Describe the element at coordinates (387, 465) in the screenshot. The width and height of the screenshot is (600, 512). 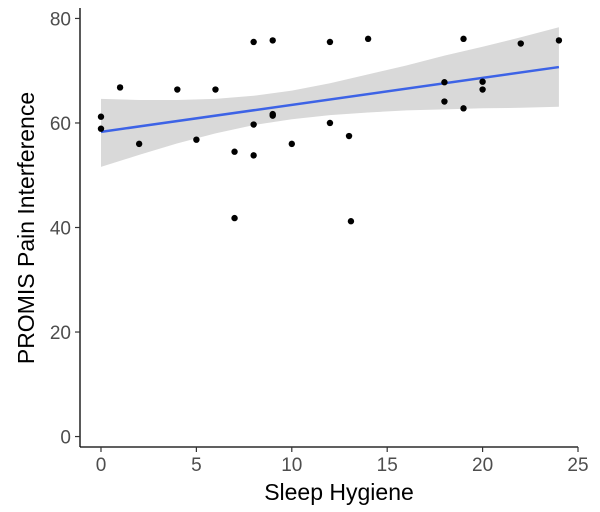
I see `x-tick-label: 15` at that location.